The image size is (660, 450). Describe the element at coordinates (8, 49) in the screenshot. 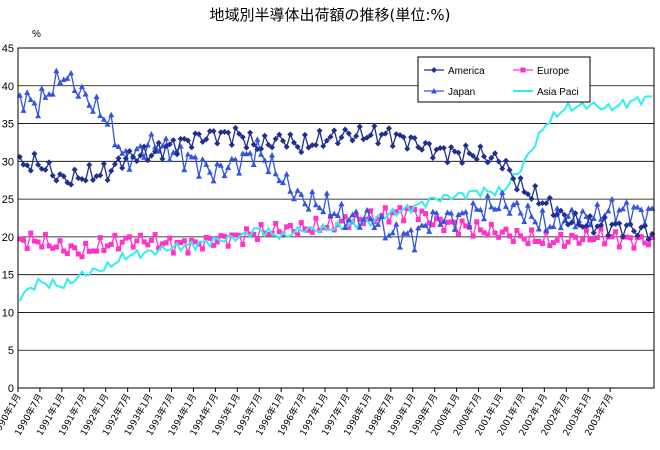

I see `y-tick-label: 45` at that location.